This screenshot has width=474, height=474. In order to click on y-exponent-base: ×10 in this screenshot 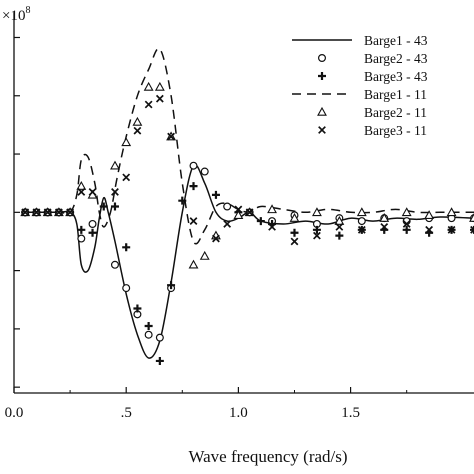, I will do `click(13, 16)`.